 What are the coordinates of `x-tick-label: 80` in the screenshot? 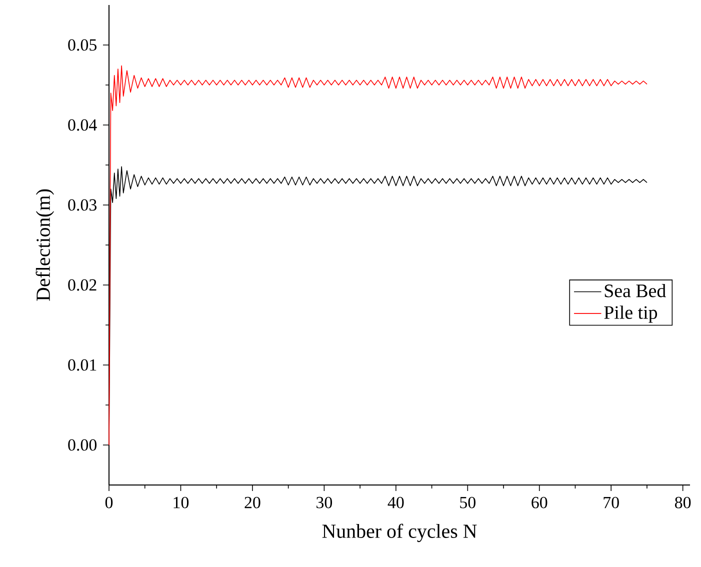 It's located at (683, 502).